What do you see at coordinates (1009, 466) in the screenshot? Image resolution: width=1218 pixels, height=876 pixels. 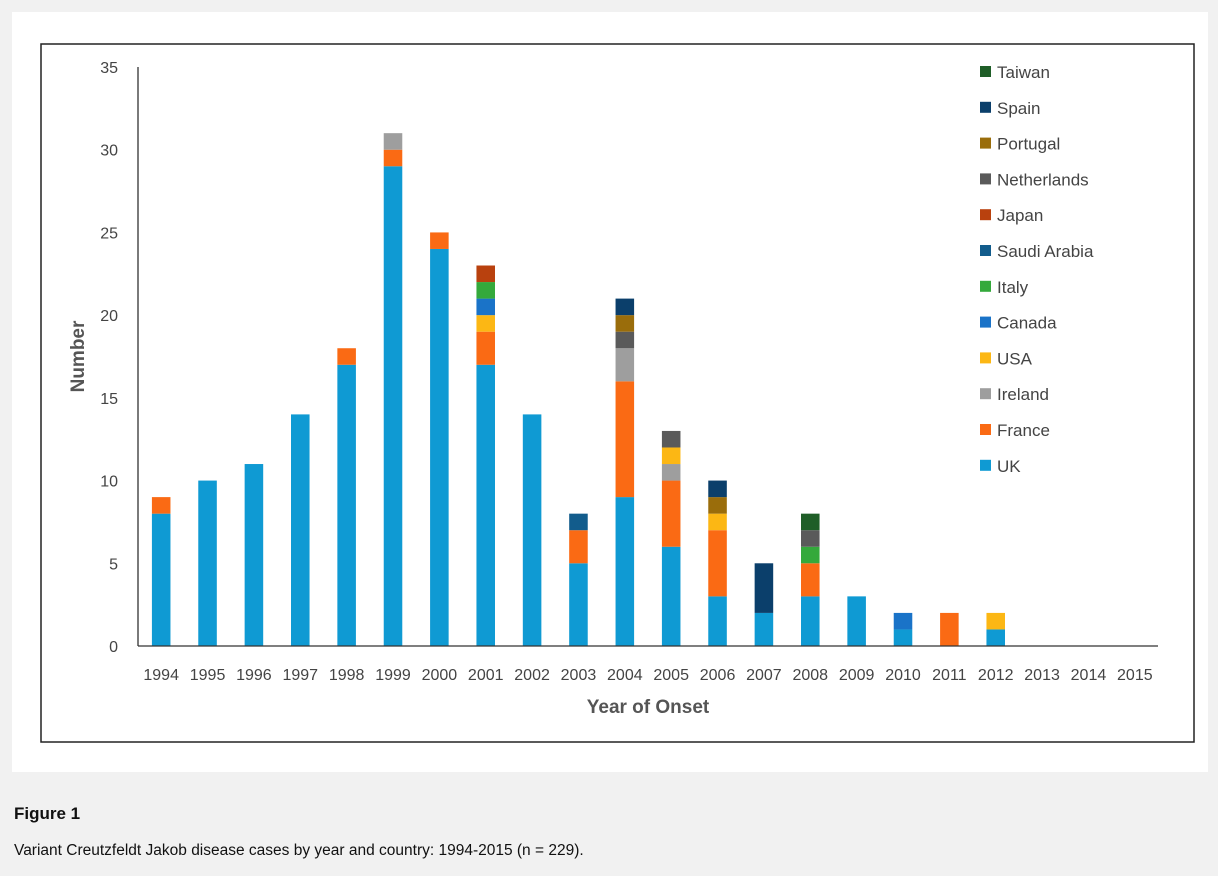 I see `legend-label-uk: UK` at bounding box center [1009, 466].